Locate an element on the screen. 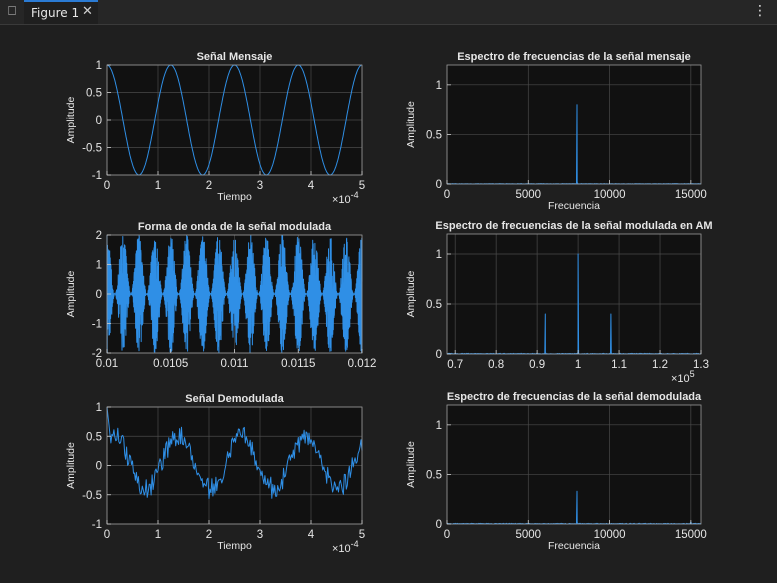 The height and width of the screenshot is (583, 777). y-tick-label: -2 is located at coordinates (97, 354).